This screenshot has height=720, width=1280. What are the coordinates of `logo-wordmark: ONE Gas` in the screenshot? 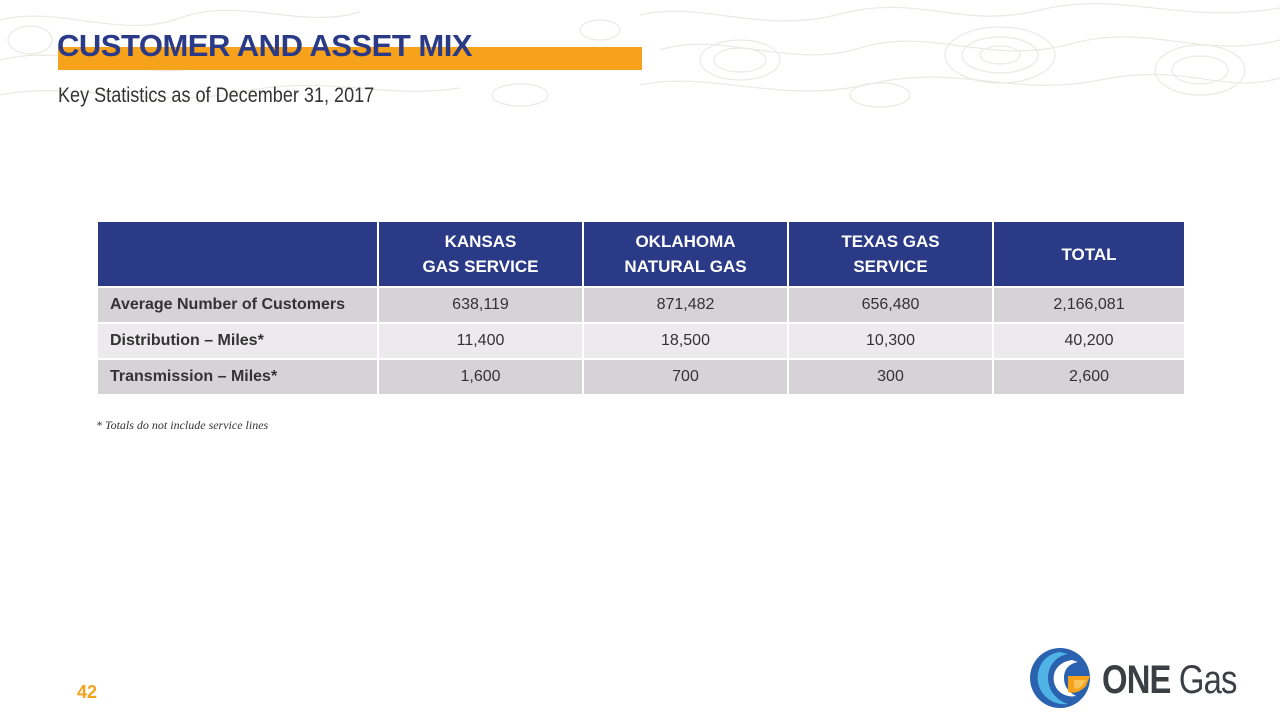 It's located at (1169, 680).